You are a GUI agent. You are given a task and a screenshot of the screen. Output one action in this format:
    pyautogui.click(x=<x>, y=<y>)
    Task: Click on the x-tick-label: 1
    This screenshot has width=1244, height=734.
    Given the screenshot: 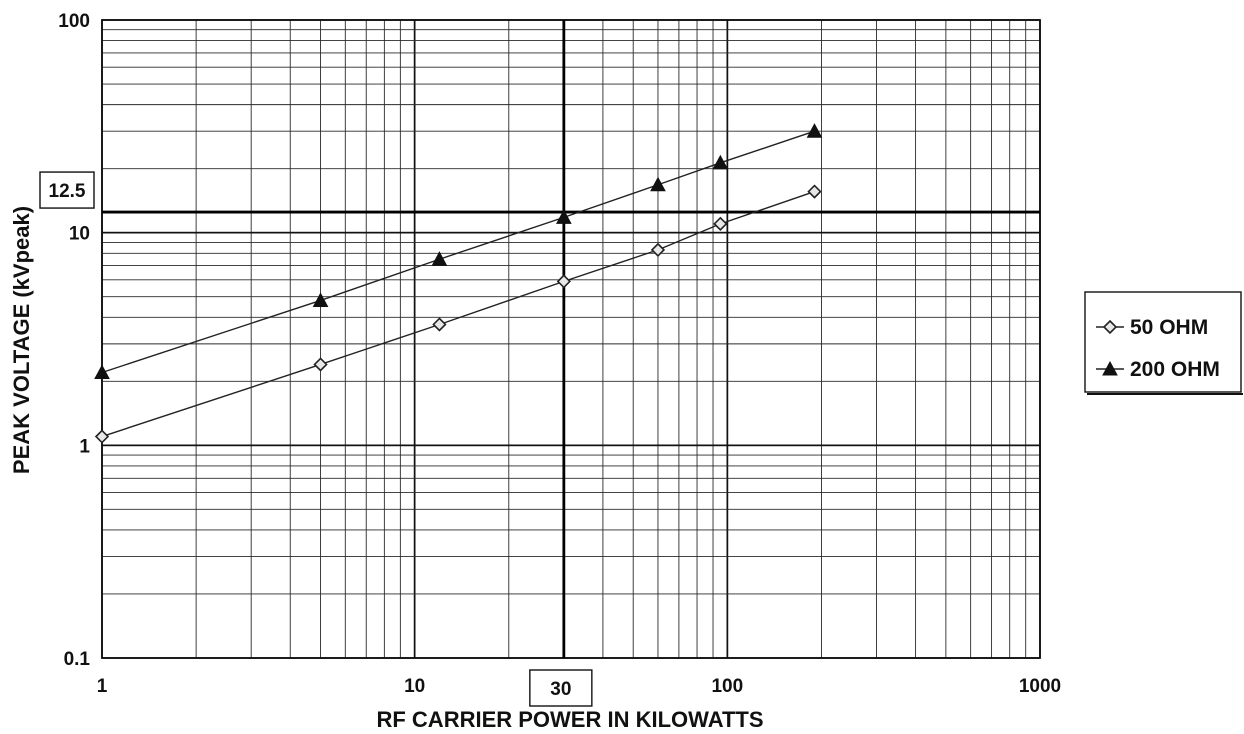 What is the action you would take?
    pyautogui.click(x=102, y=686)
    